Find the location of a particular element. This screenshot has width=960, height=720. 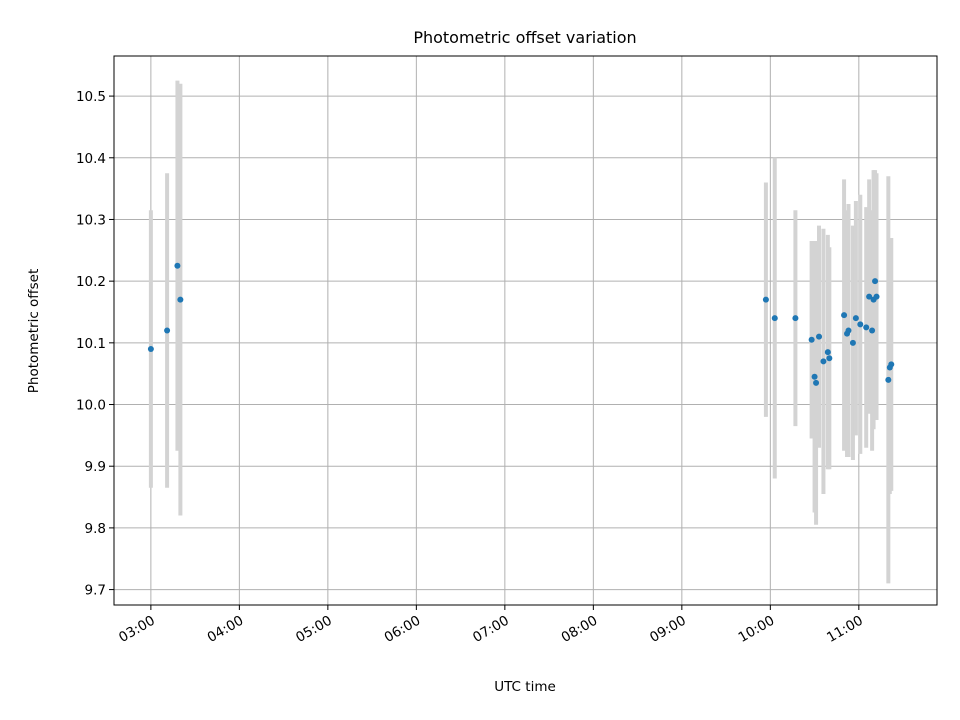

x-axis-label: UTC time is located at coordinates (525, 687).